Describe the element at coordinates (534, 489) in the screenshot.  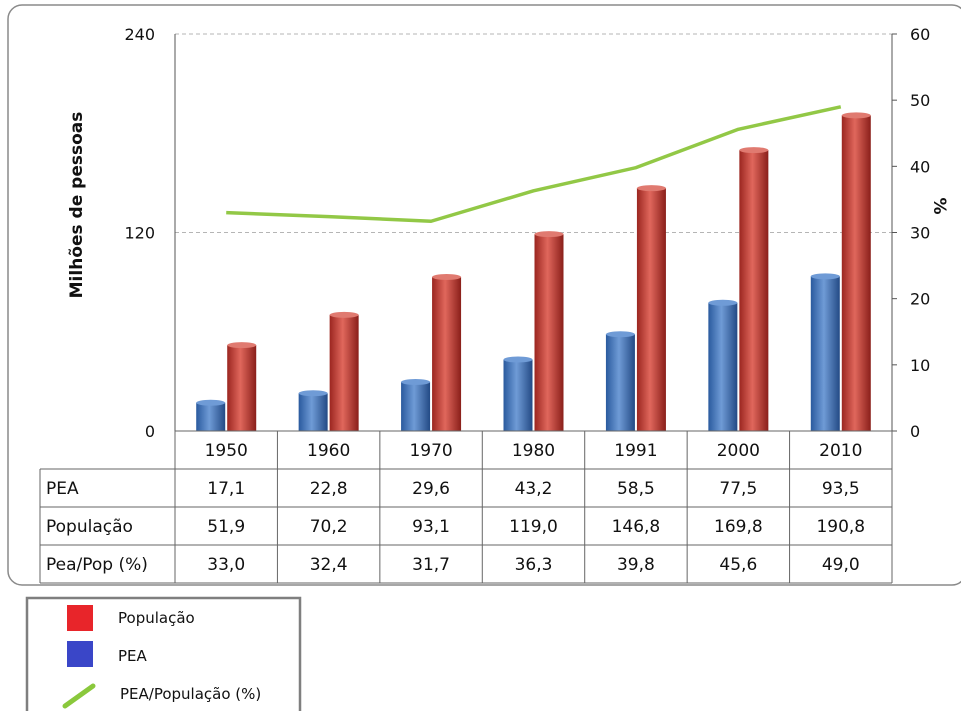
I see `table-cell: 43,2` at that location.